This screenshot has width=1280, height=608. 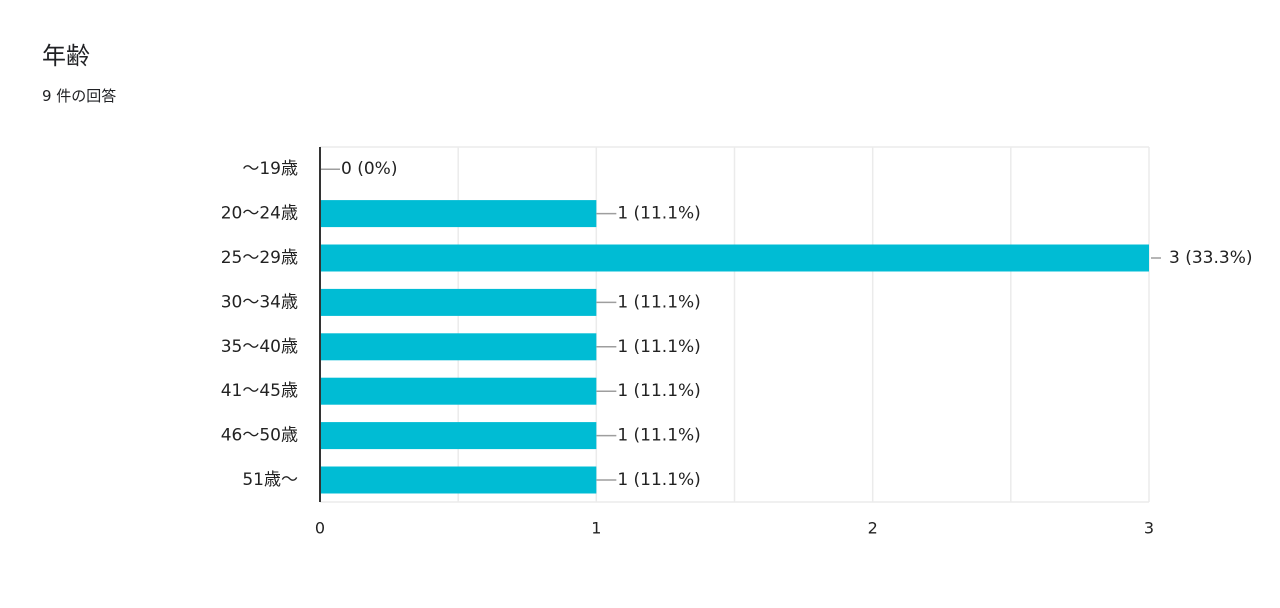 What do you see at coordinates (79, 73) in the screenshot?
I see `question-header: 年齢 9 件の回答` at bounding box center [79, 73].